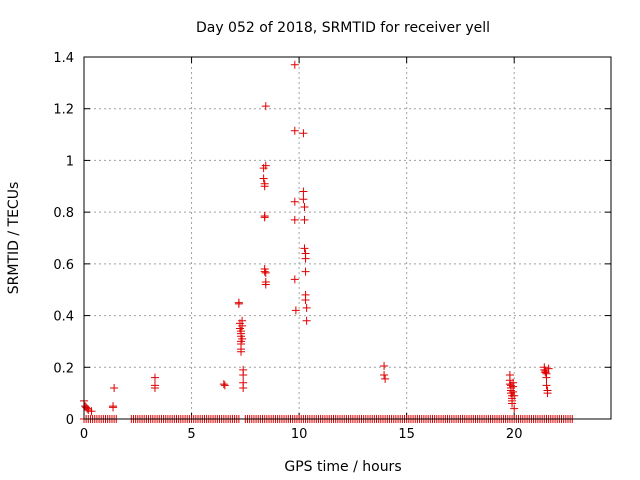 The width and height of the screenshot is (640, 480). What do you see at coordinates (191, 434) in the screenshot?
I see `x-tick-label: 5` at bounding box center [191, 434].